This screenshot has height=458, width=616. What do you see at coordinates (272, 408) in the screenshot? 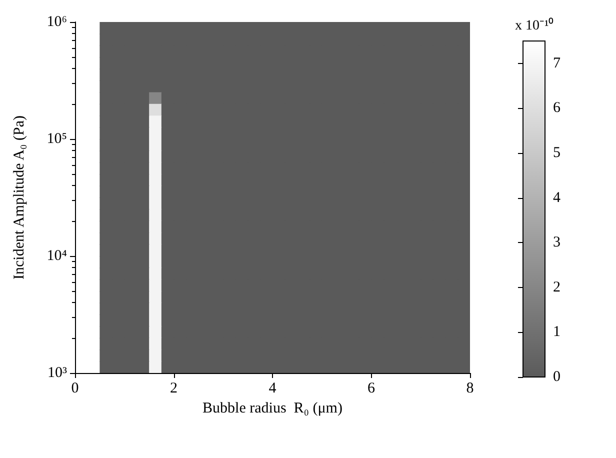
I see `x-axis-title: Bubble radius R₀ (μm)` at bounding box center [272, 408].